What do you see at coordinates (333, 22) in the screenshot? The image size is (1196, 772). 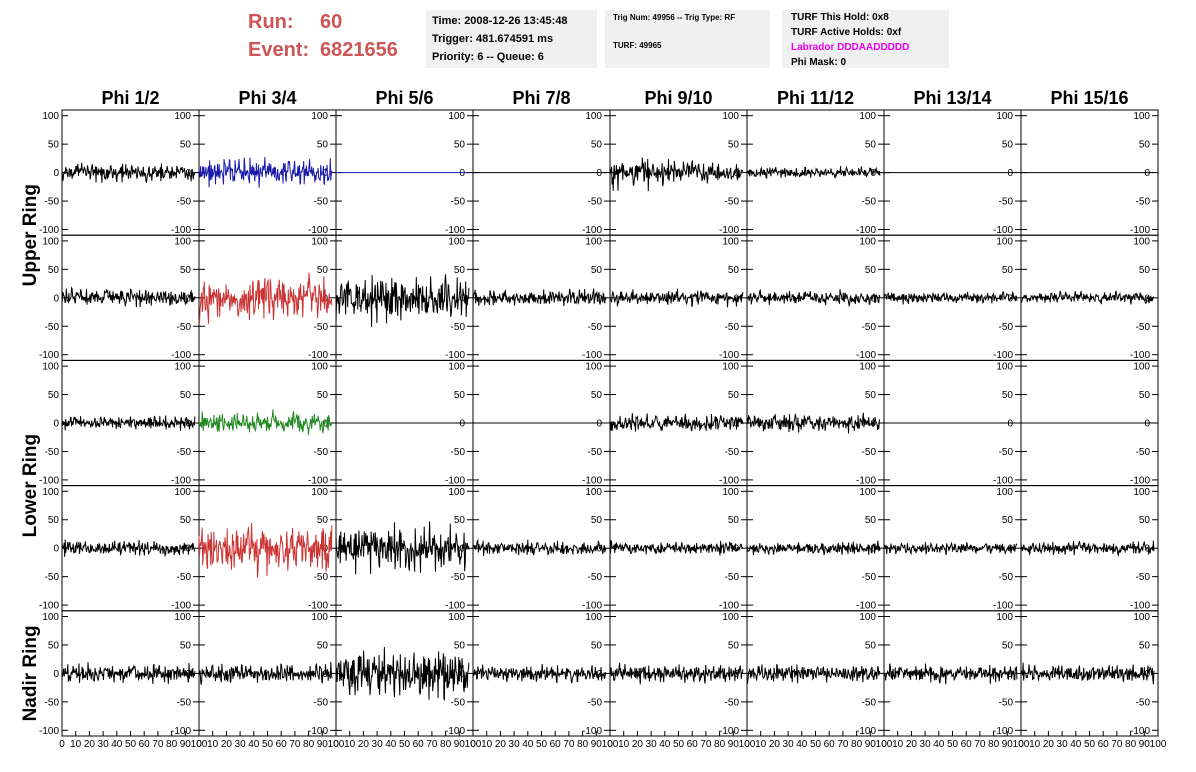 I see `run-line: Run: 60` at bounding box center [333, 22].